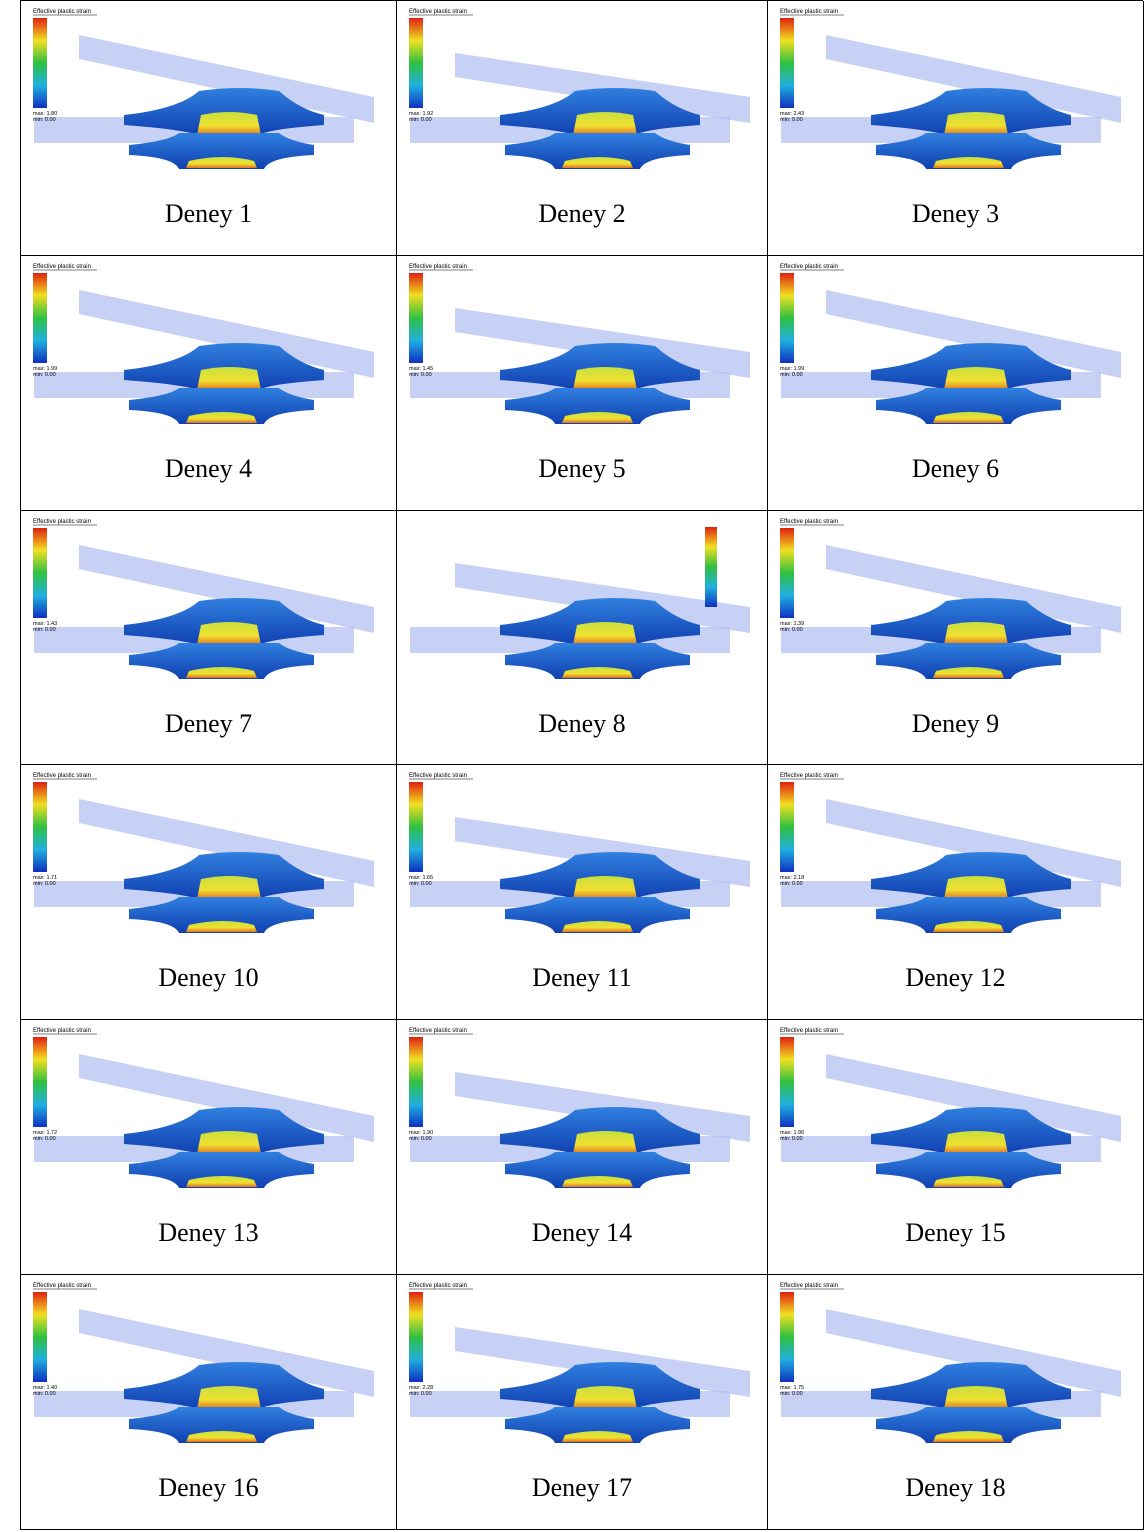  I want to click on caption: Deney 6, so click(955, 468).